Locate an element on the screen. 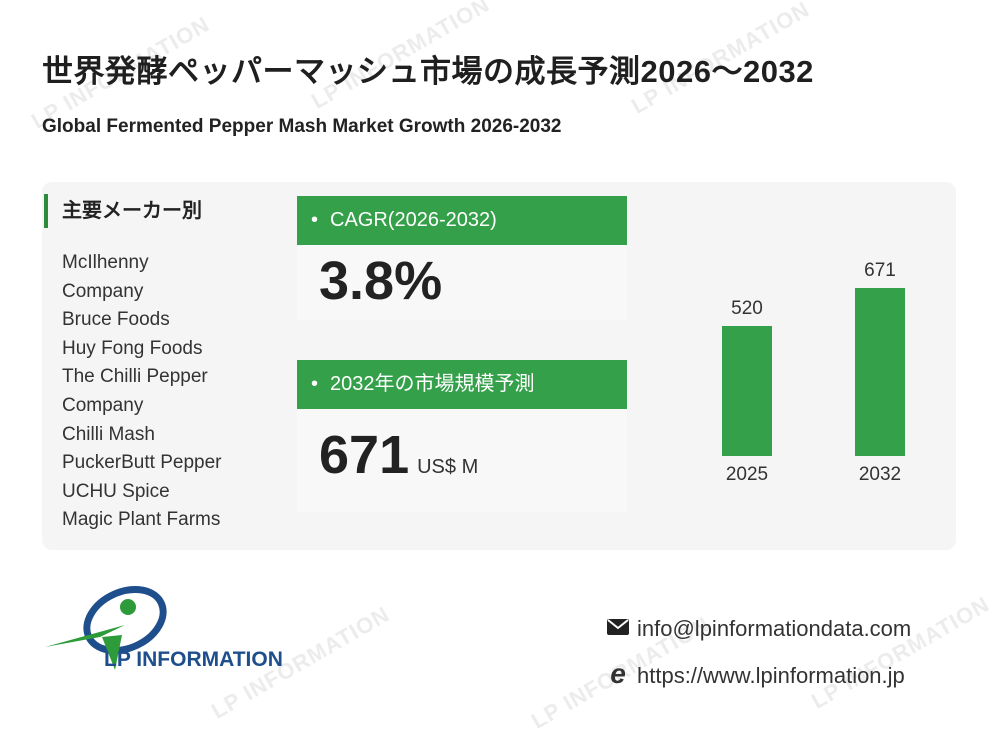 The image size is (1000, 735). forecast-label: 2032年の市場規模予測 is located at coordinates (432, 384).